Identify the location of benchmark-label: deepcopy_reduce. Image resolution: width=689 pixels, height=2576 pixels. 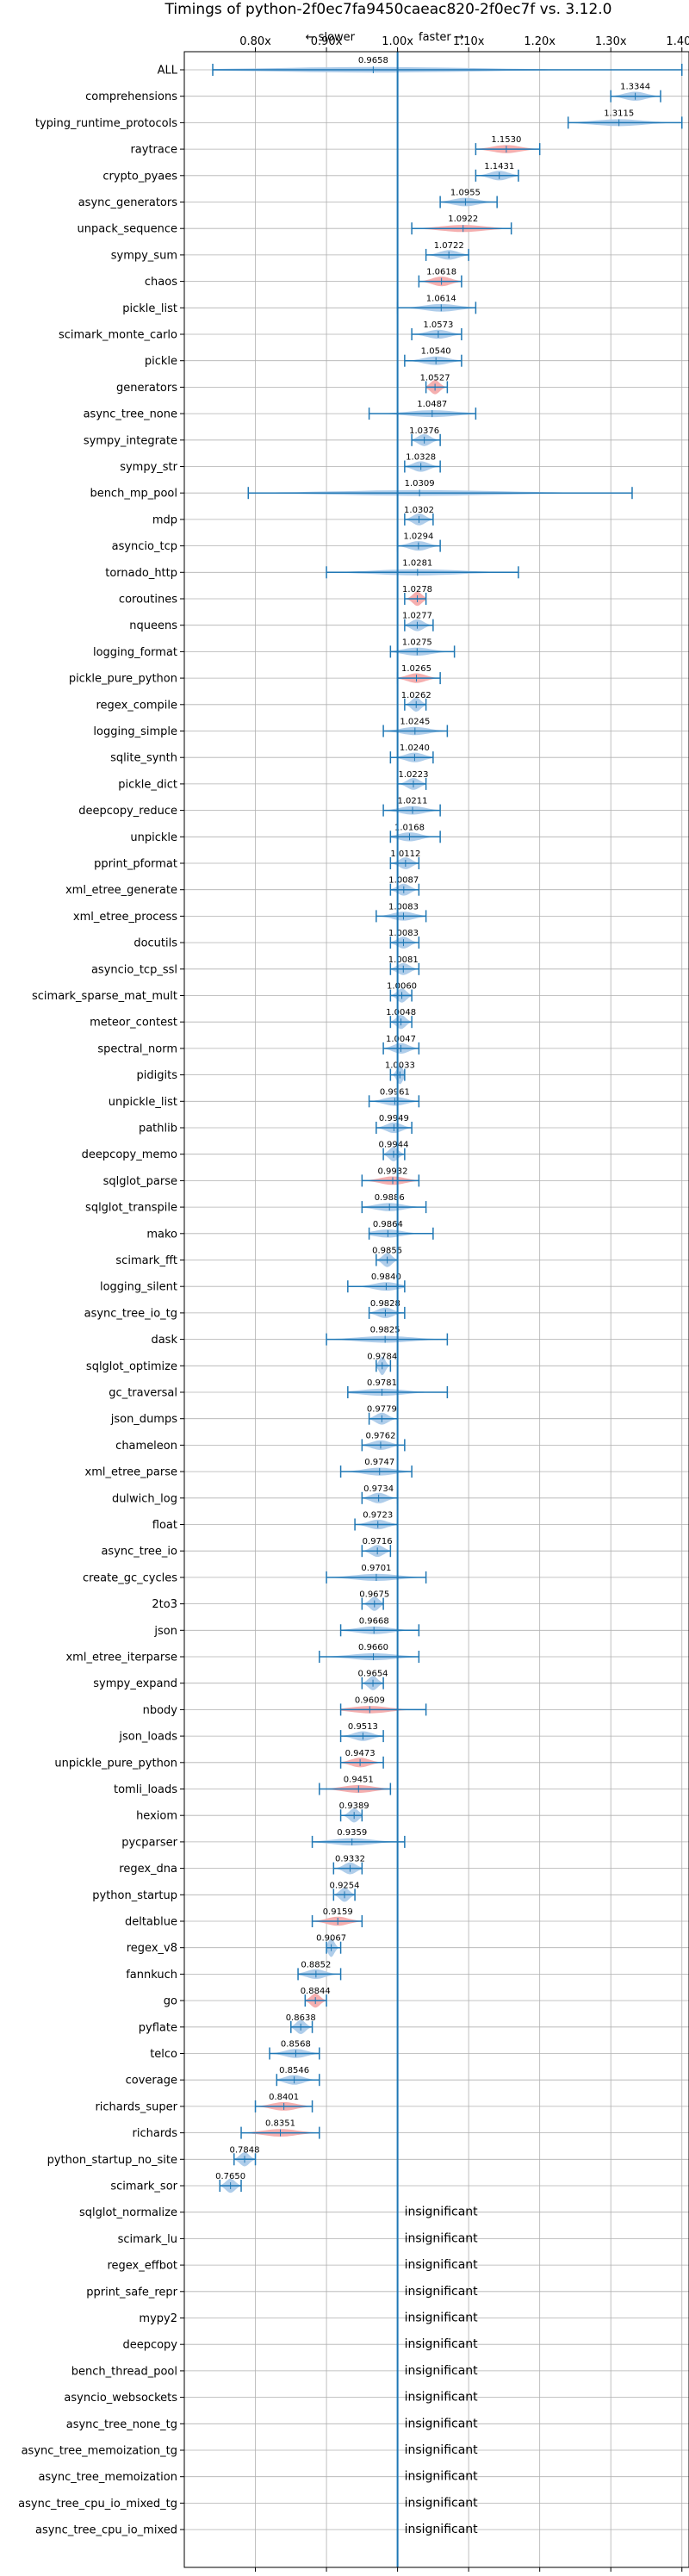
(127, 812).